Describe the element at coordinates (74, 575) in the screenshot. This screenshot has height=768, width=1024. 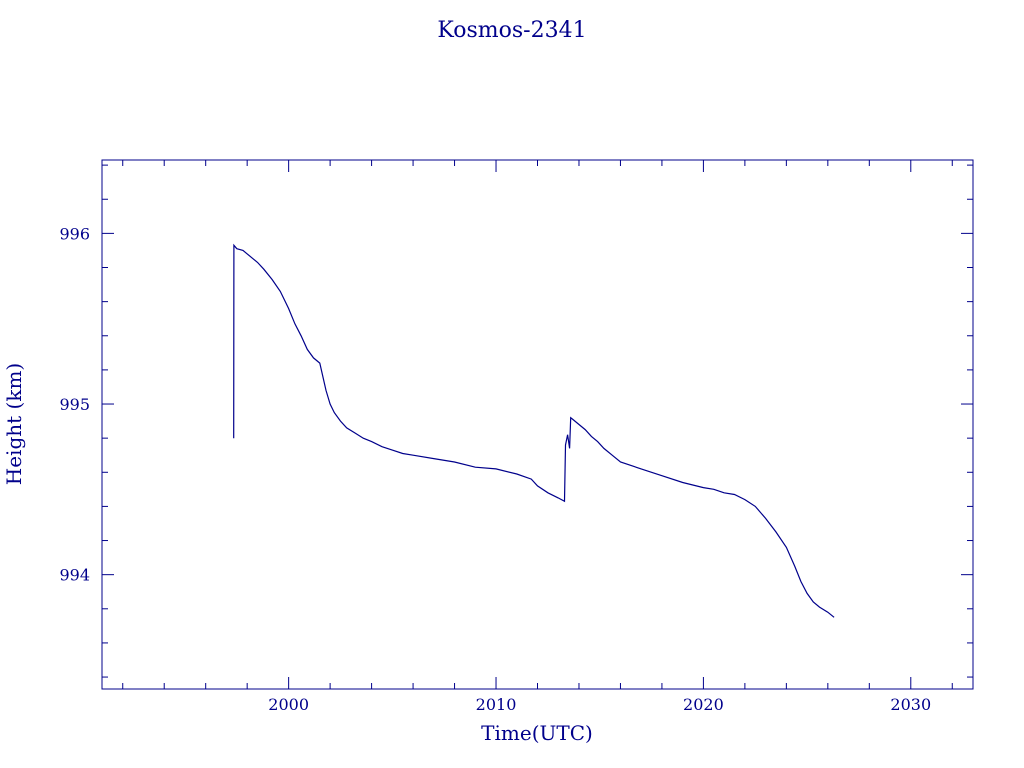
I see `y-tick-label: 994` at that location.